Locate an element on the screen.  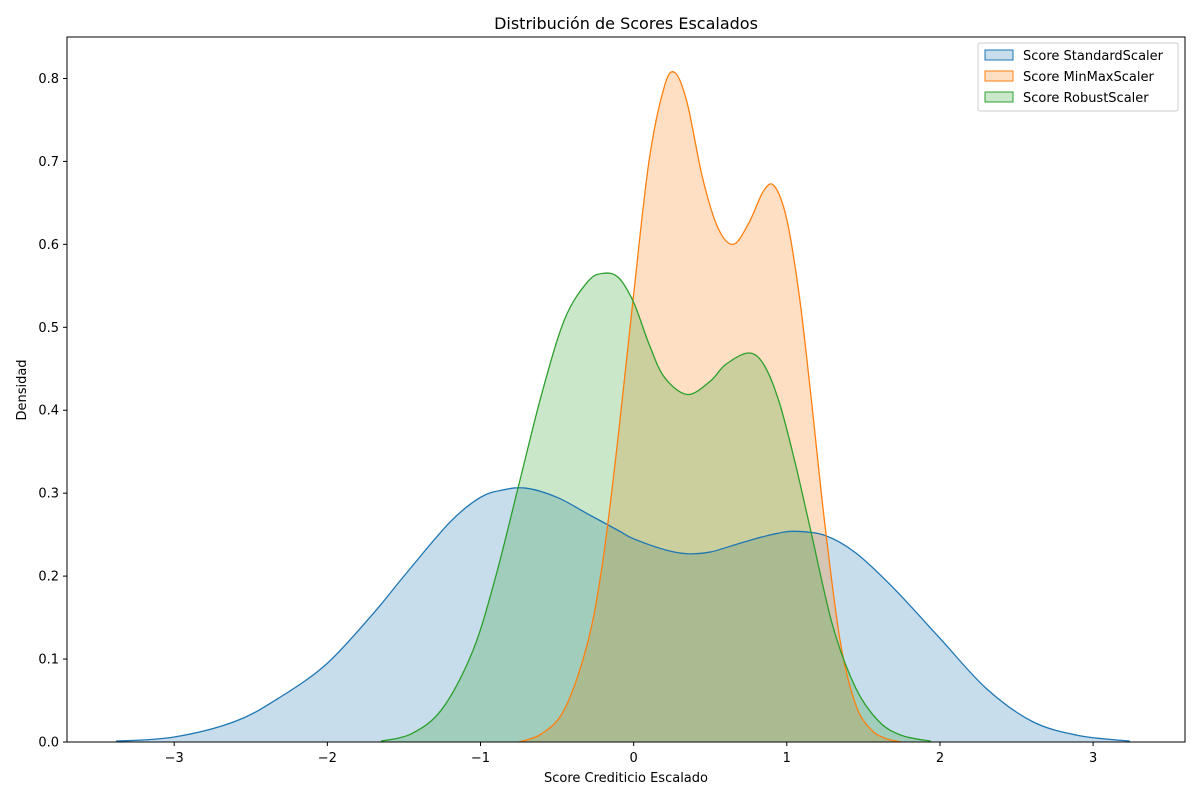
x-tick-label: 0 is located at coordinates (634, 758).